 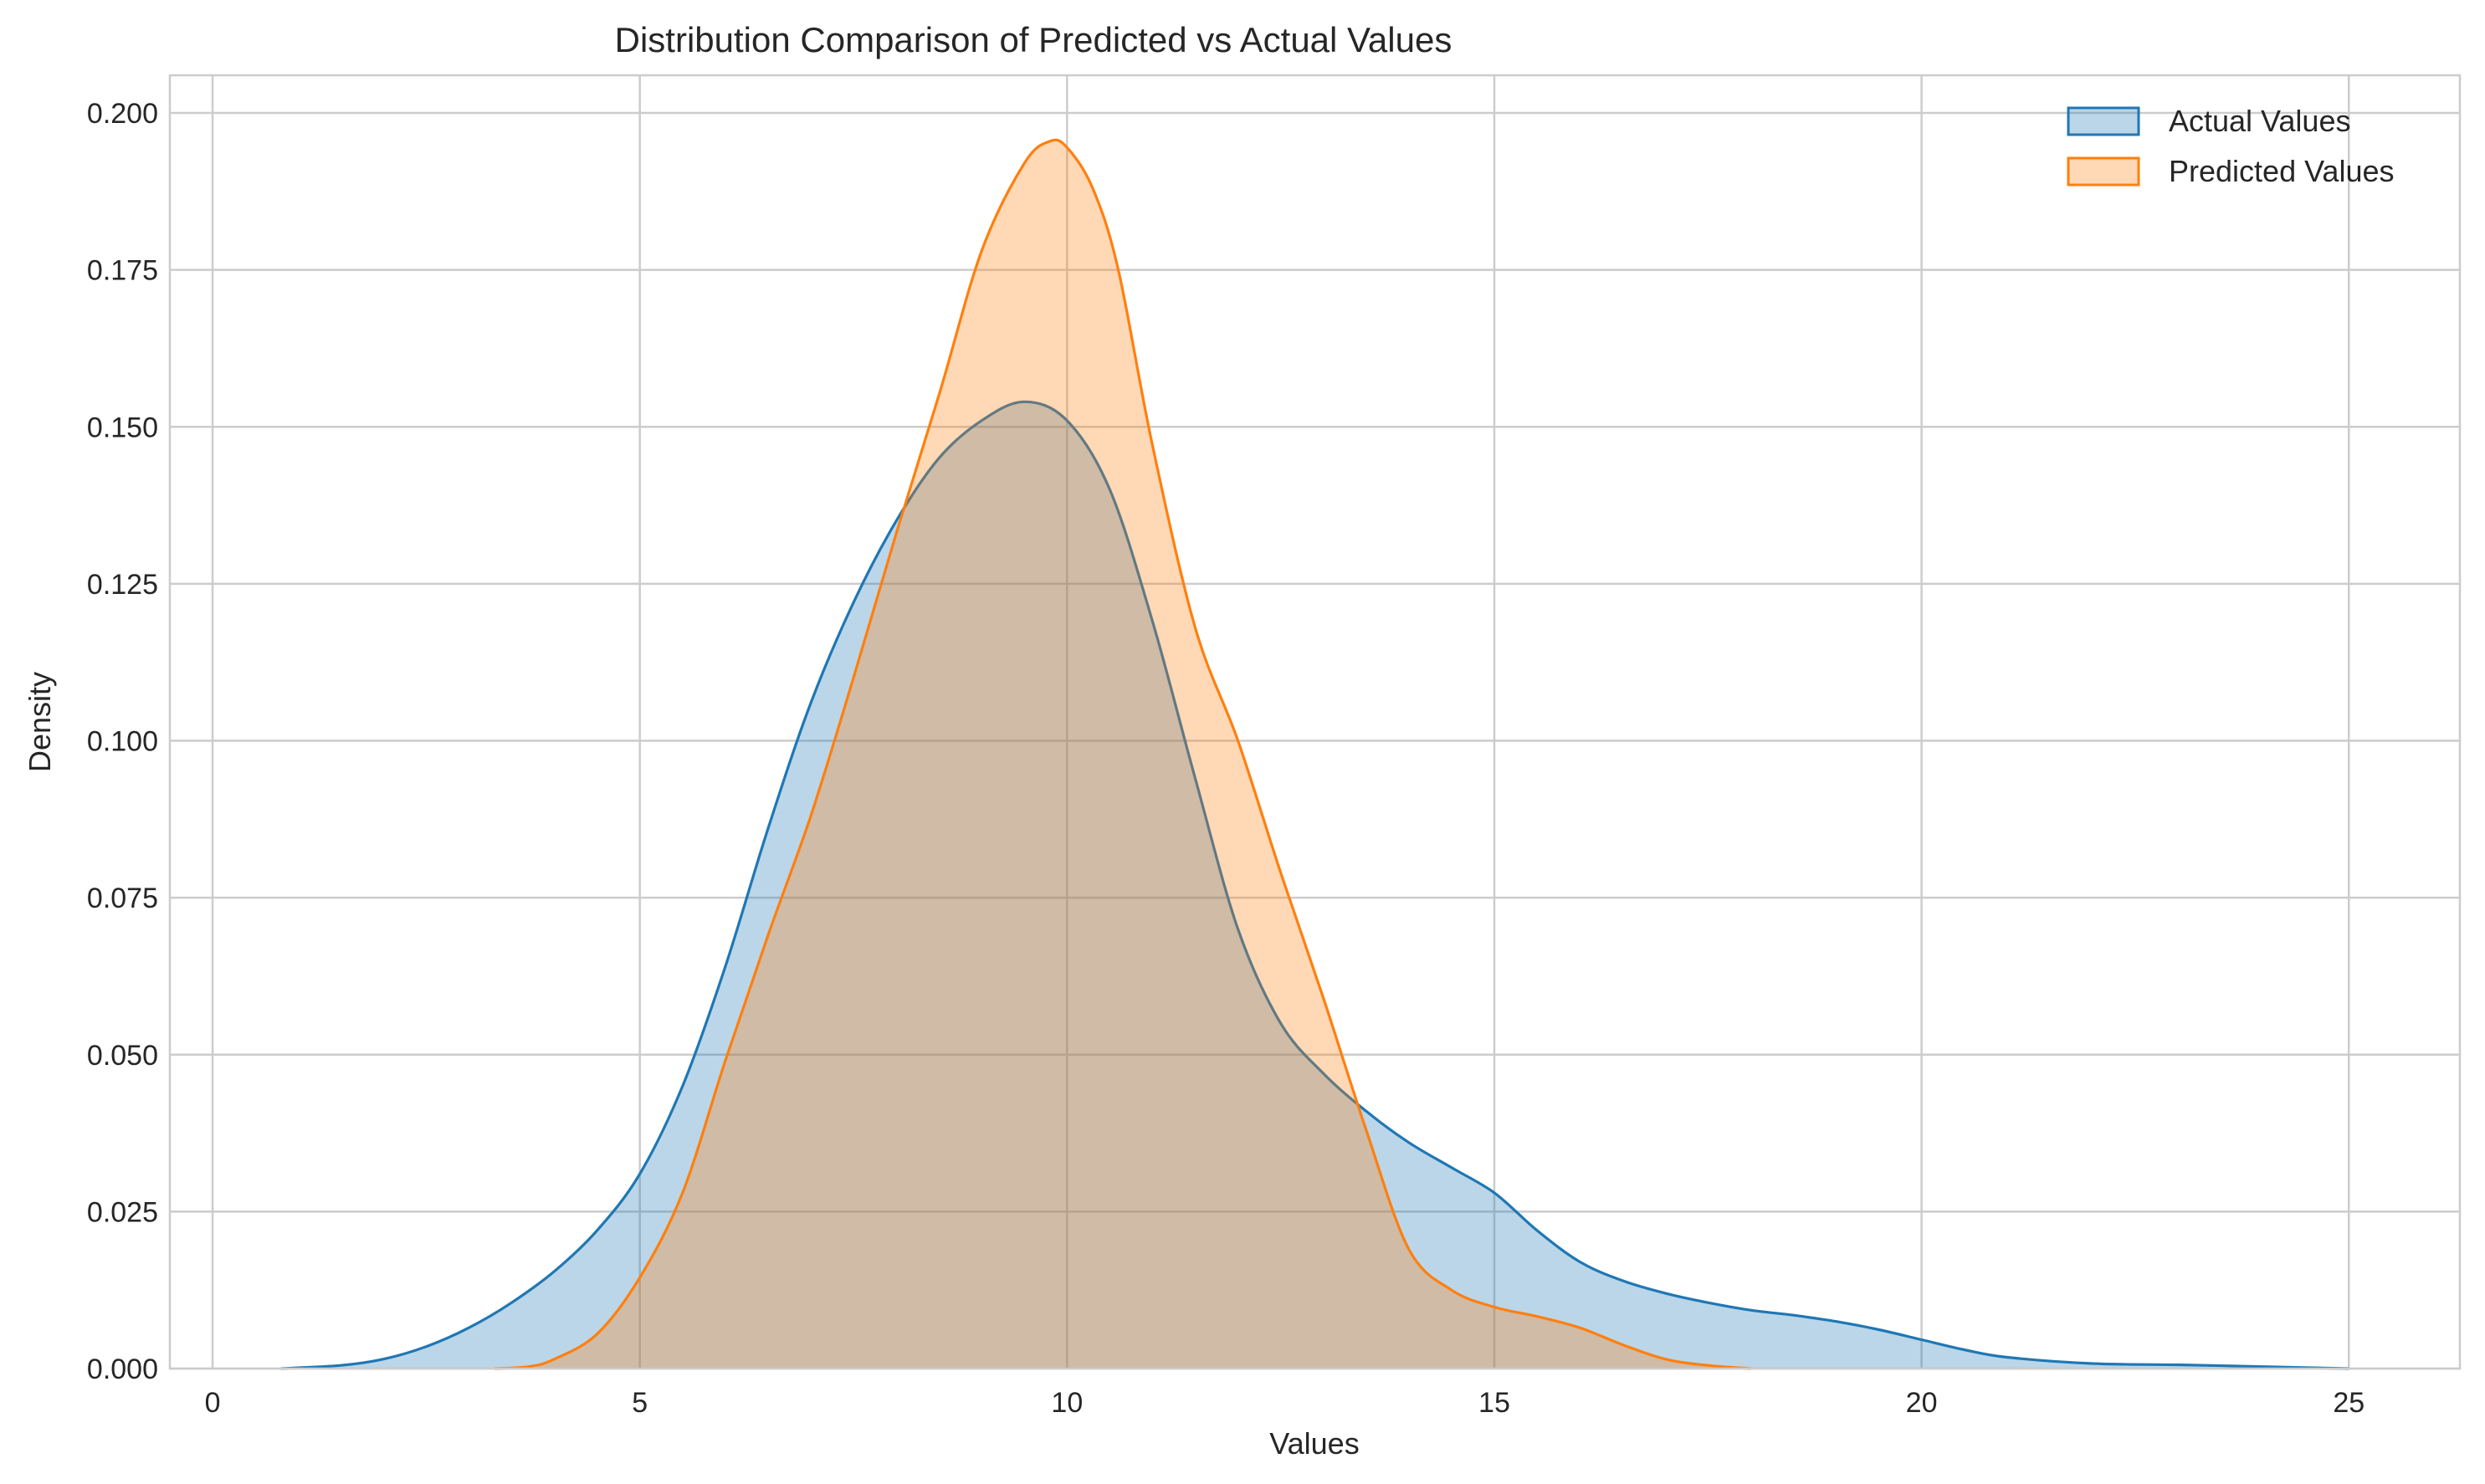 What do you see at coordinates (1285, 1403) in the screenshot?
I see `x-ticks: 0 5 10 15 20 25` at bounding box center [1285, 1403].